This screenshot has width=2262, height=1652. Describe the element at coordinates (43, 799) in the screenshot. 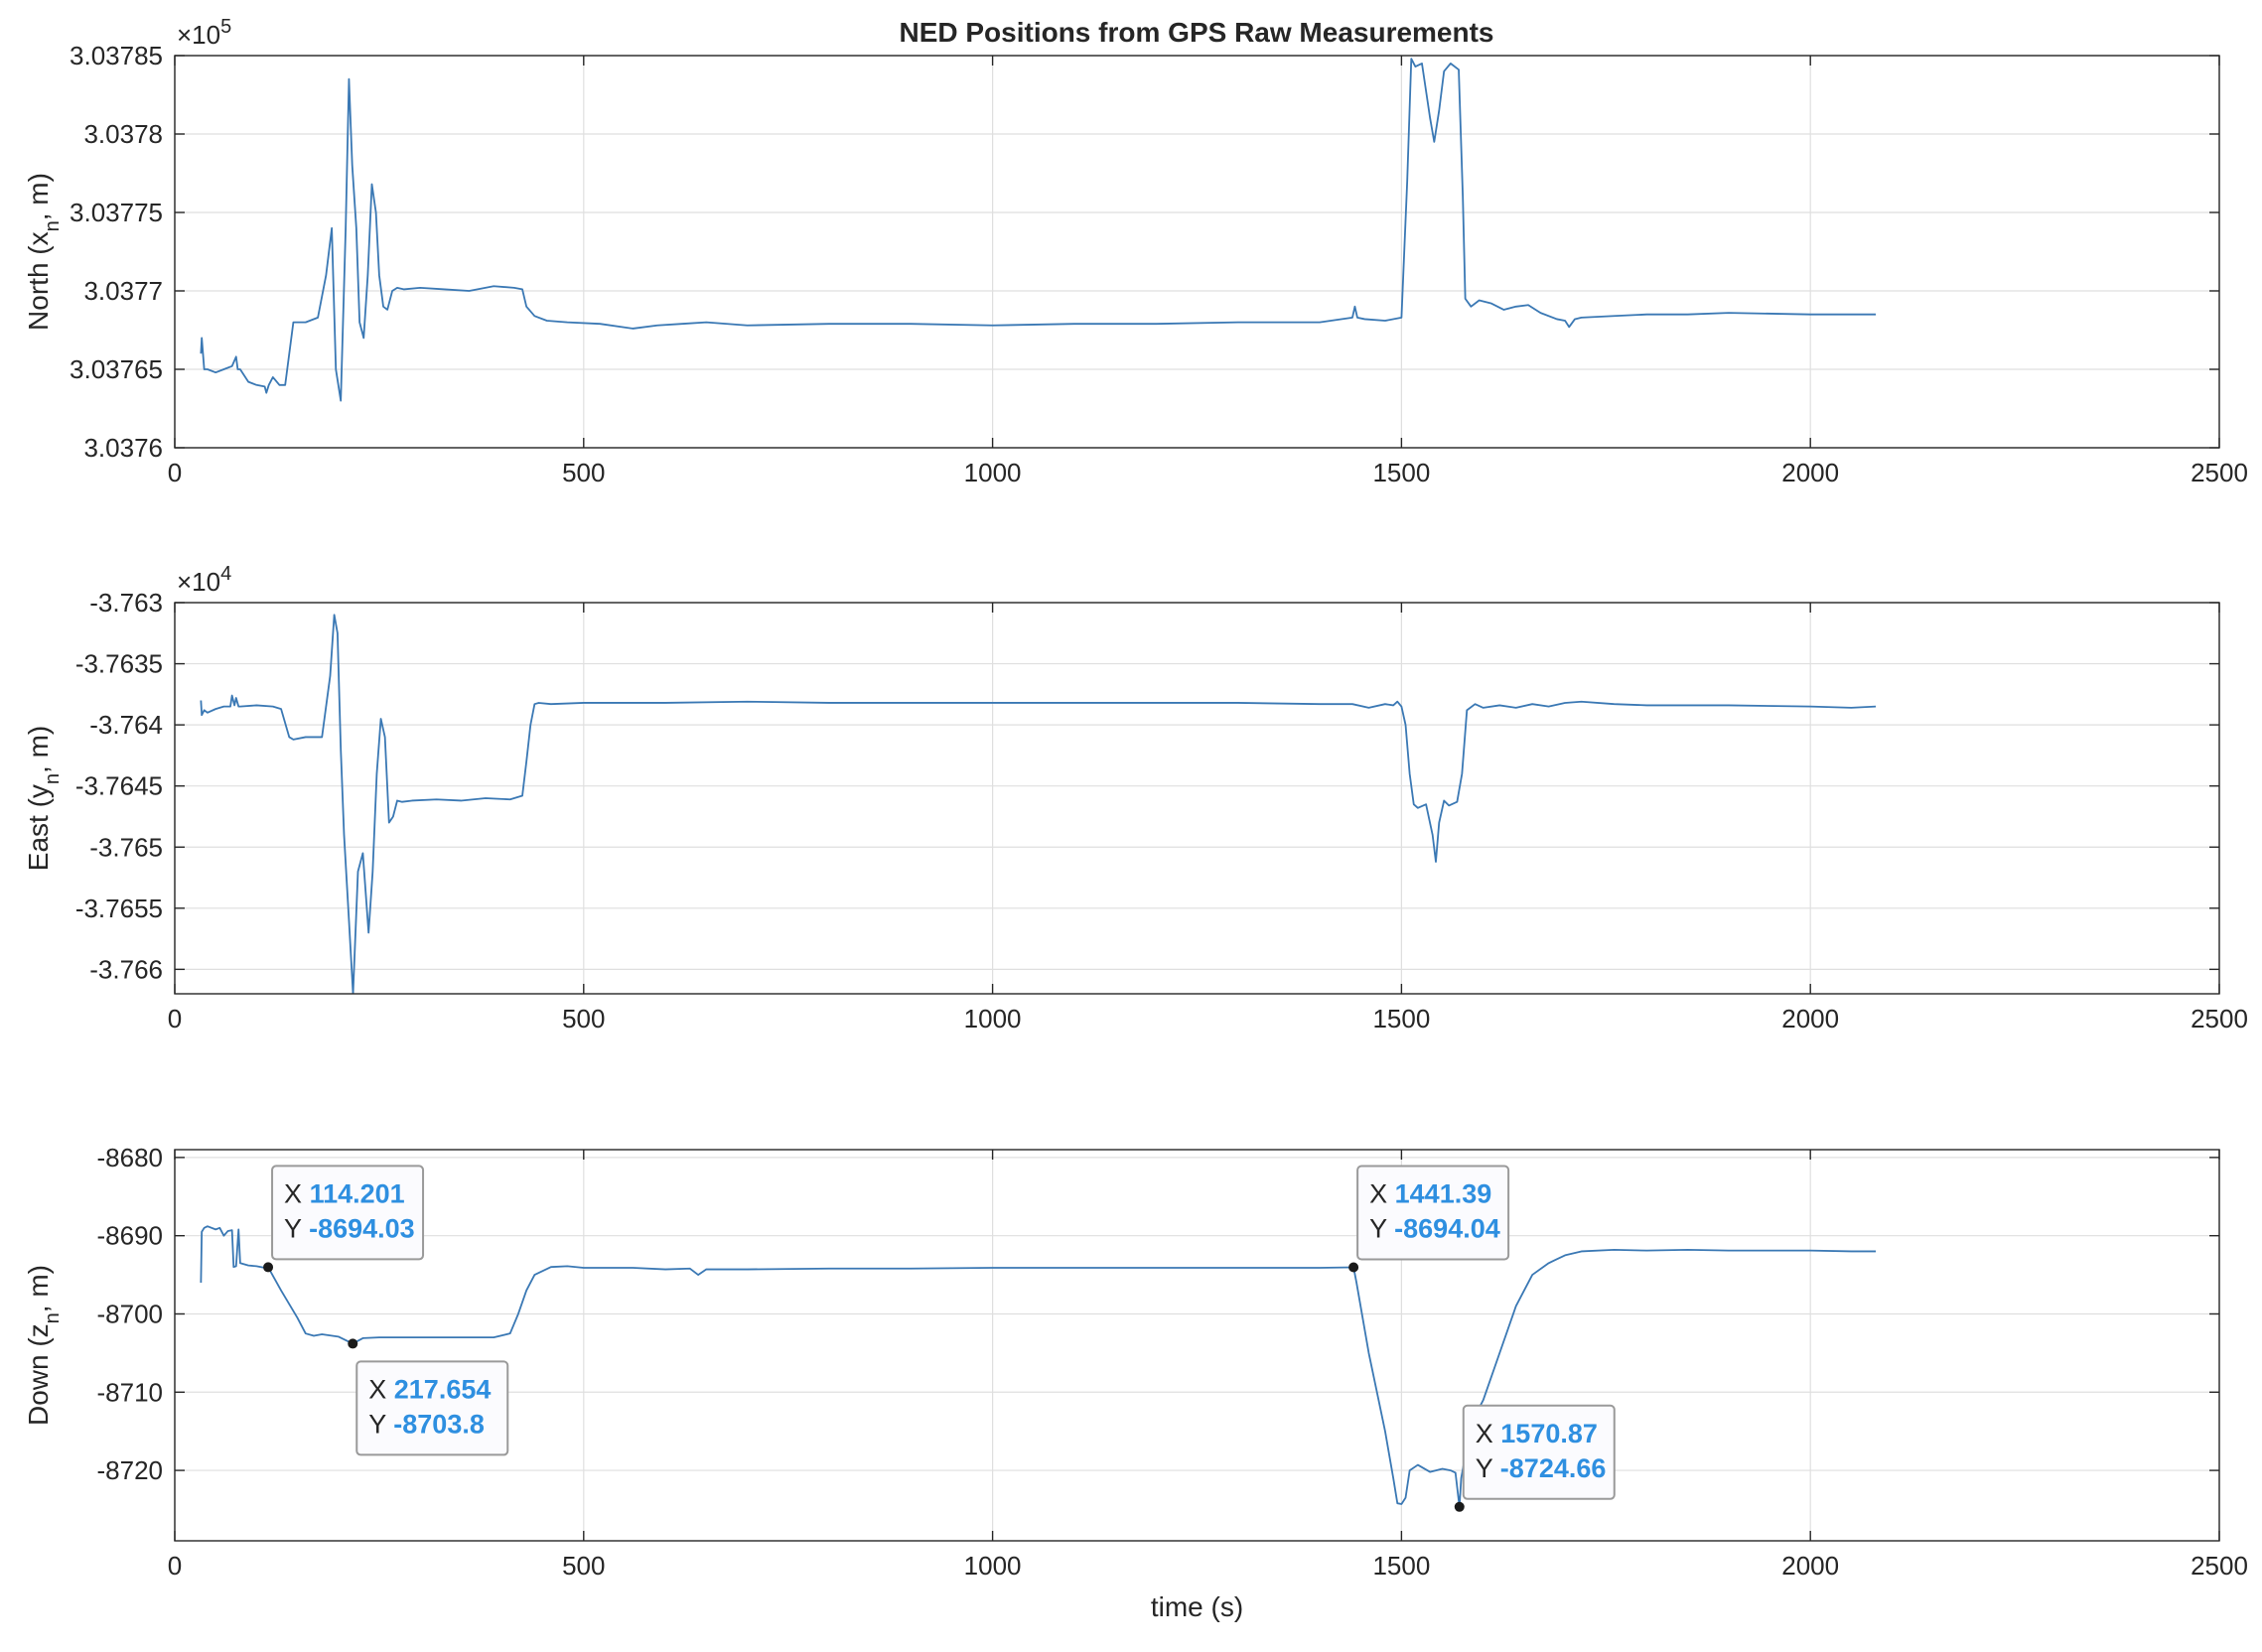

I see `y-axis-label: East (yn, m)` at that location.